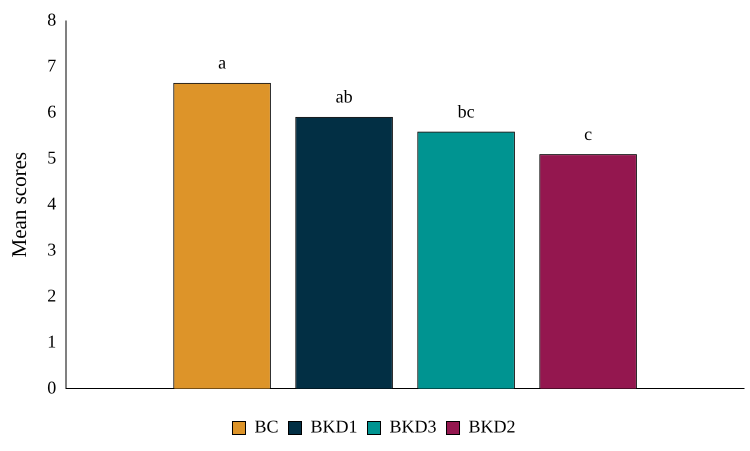 The width and height of the screenshot is (750, 451). What do you see at coordinates (334, 426) in the screenshot?
I see `legend-label: BKD1` at bounding box center [334, 426].